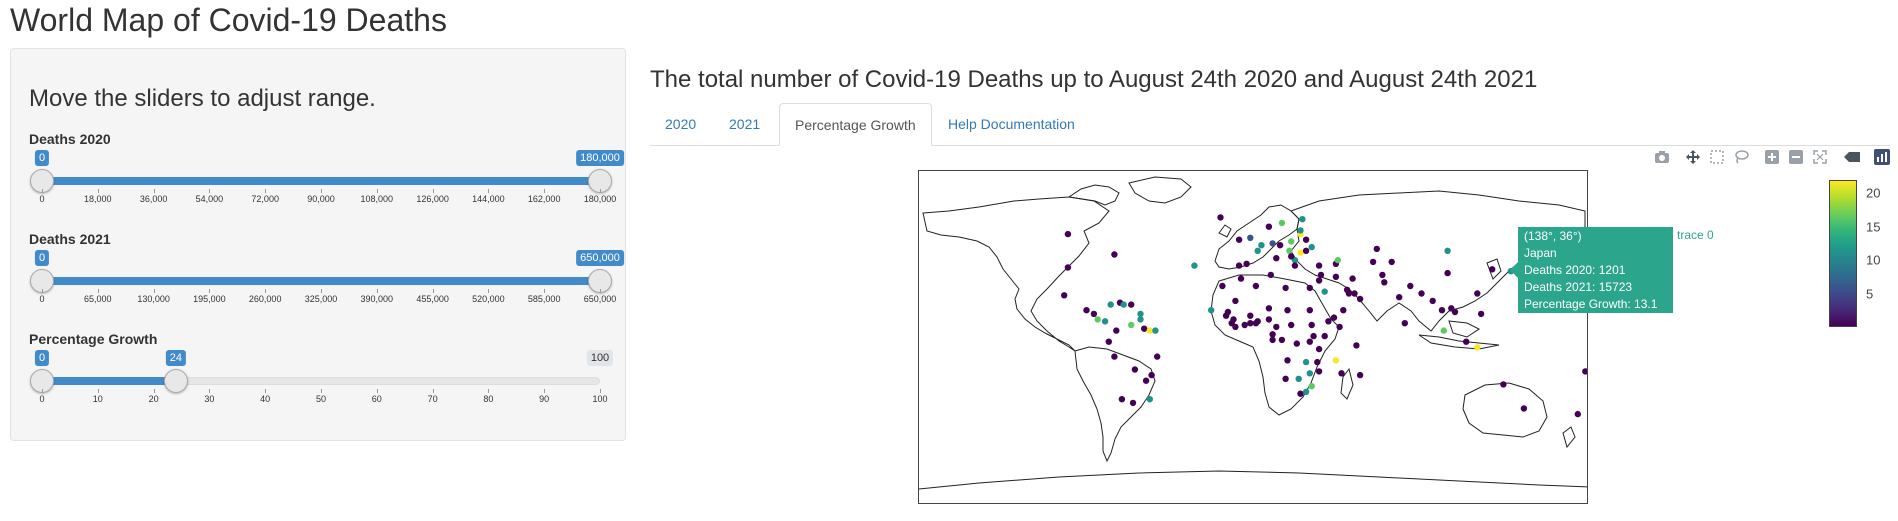 The width and height of the screenshot is (1898, 521). Describe the element at coordinates (855, 124) in the screenshot. I see `tab-percentage-growth: Percentage Growth` at that location.